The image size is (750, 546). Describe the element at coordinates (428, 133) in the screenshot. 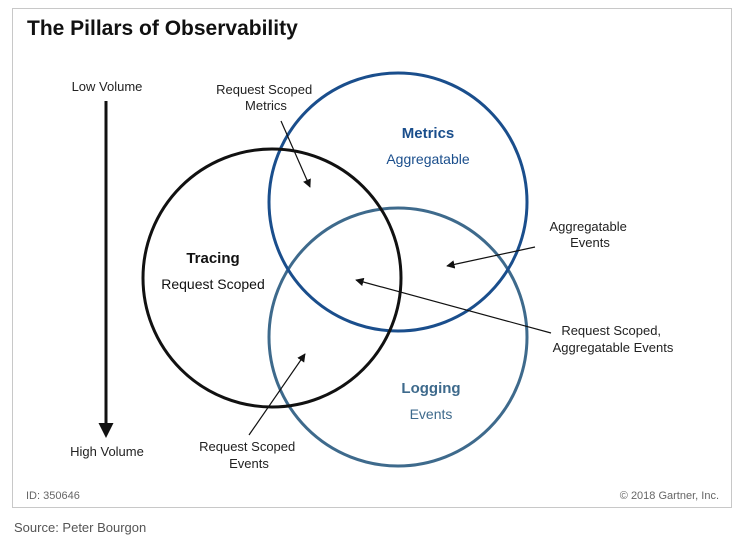

I see `metrics-title: Metrics` at that location.